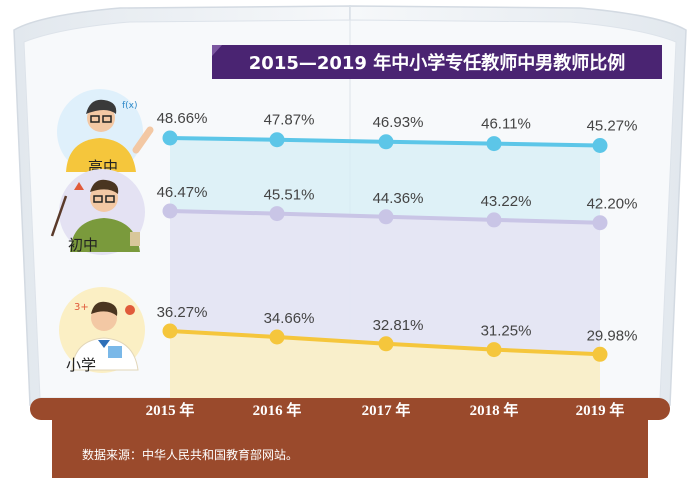  Describe the element at coordinates (398, 122) in the screenshot. I see `data-label-high-2: 46.93%` at that location.